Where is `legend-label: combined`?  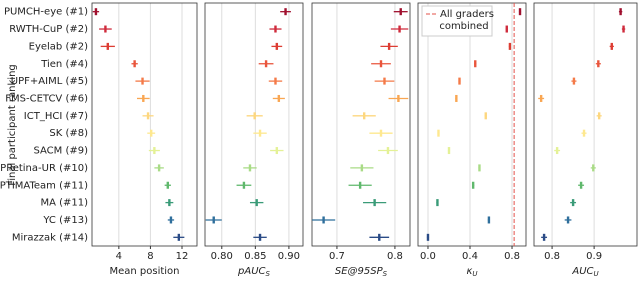
legend-label: combined is located at coordinates (463, 26).